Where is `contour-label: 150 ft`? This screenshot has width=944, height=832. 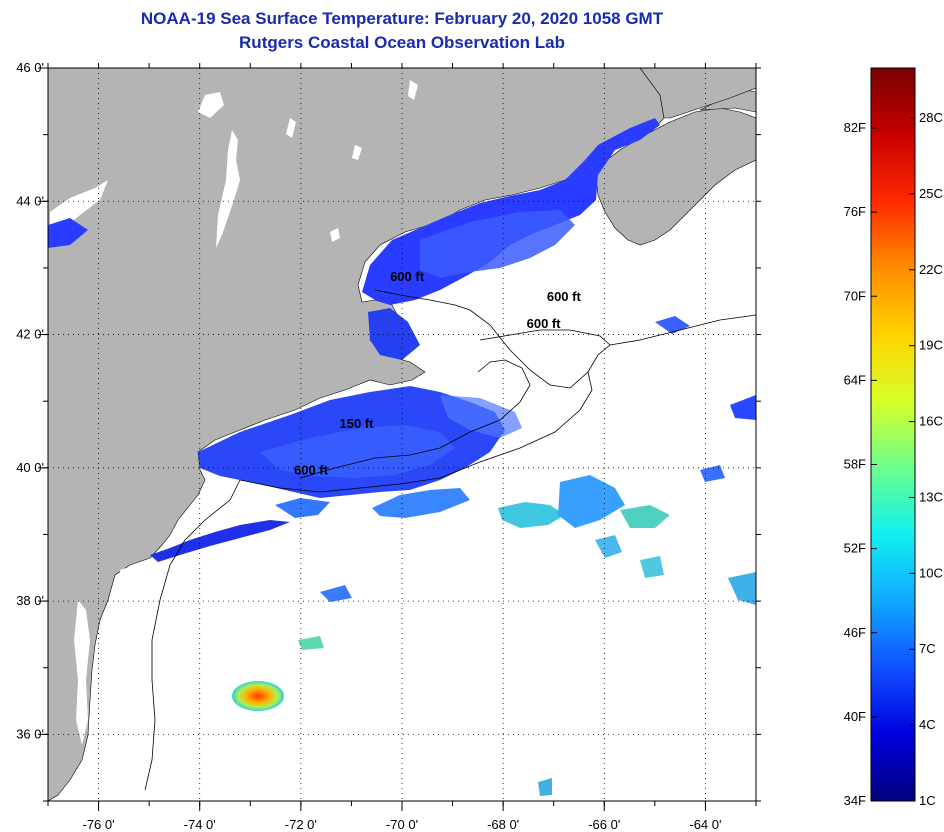 contour-label: 150 ft is located at coordinates (357, 423).